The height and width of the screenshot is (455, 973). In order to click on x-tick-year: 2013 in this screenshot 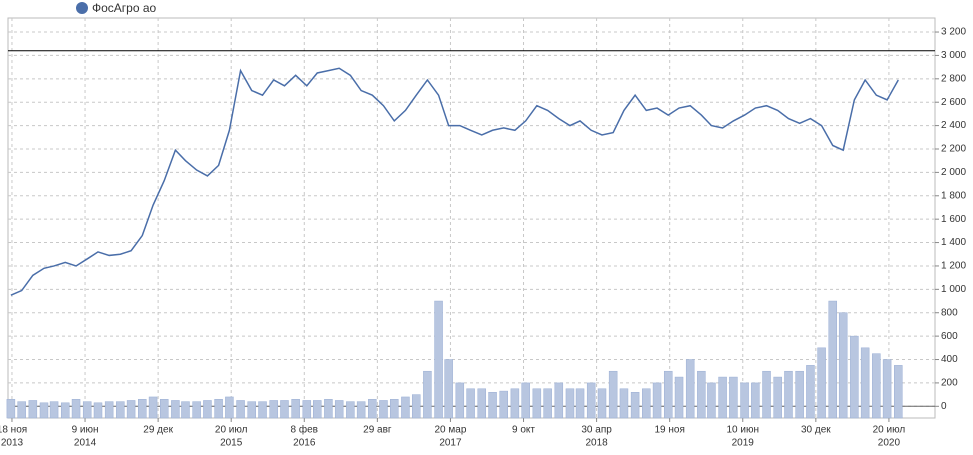, I will do `click(12, 443)`.